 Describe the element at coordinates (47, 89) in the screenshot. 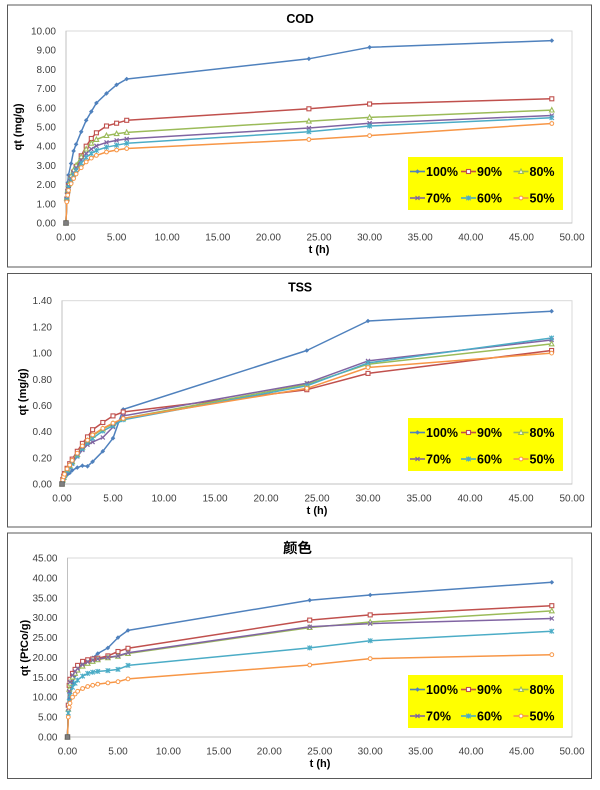

I see `svg-text: 7.00` at that location.